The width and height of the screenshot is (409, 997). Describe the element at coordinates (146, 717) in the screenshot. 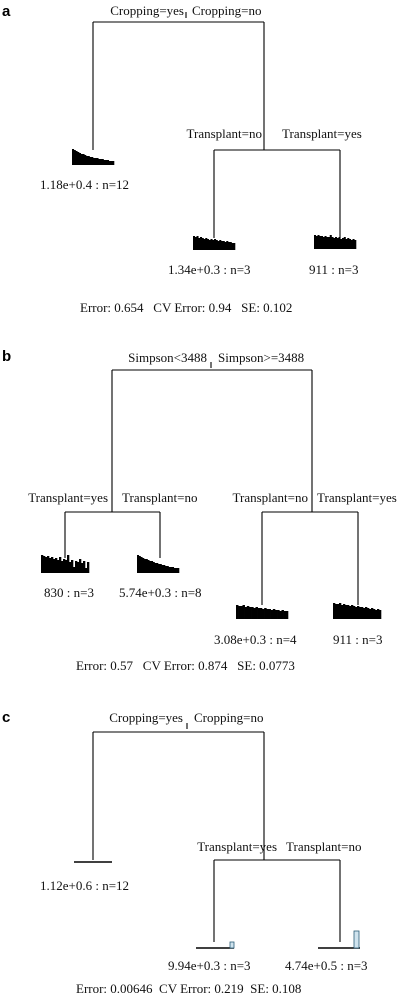

I see `root-split-left-label: Cropping=yes` at that location.